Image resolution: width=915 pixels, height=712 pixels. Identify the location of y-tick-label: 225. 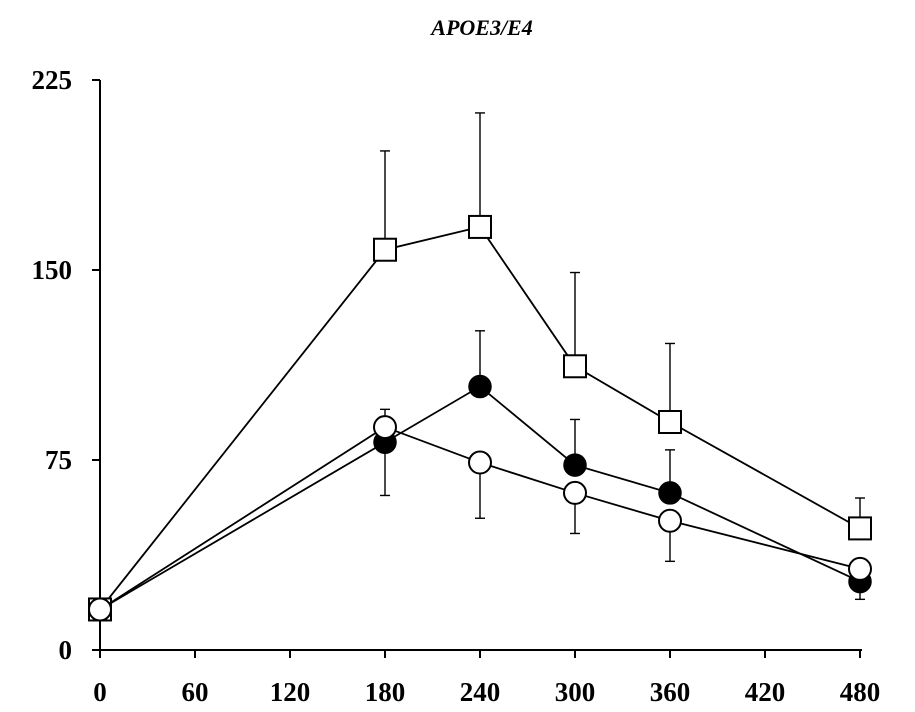
(52, 80).